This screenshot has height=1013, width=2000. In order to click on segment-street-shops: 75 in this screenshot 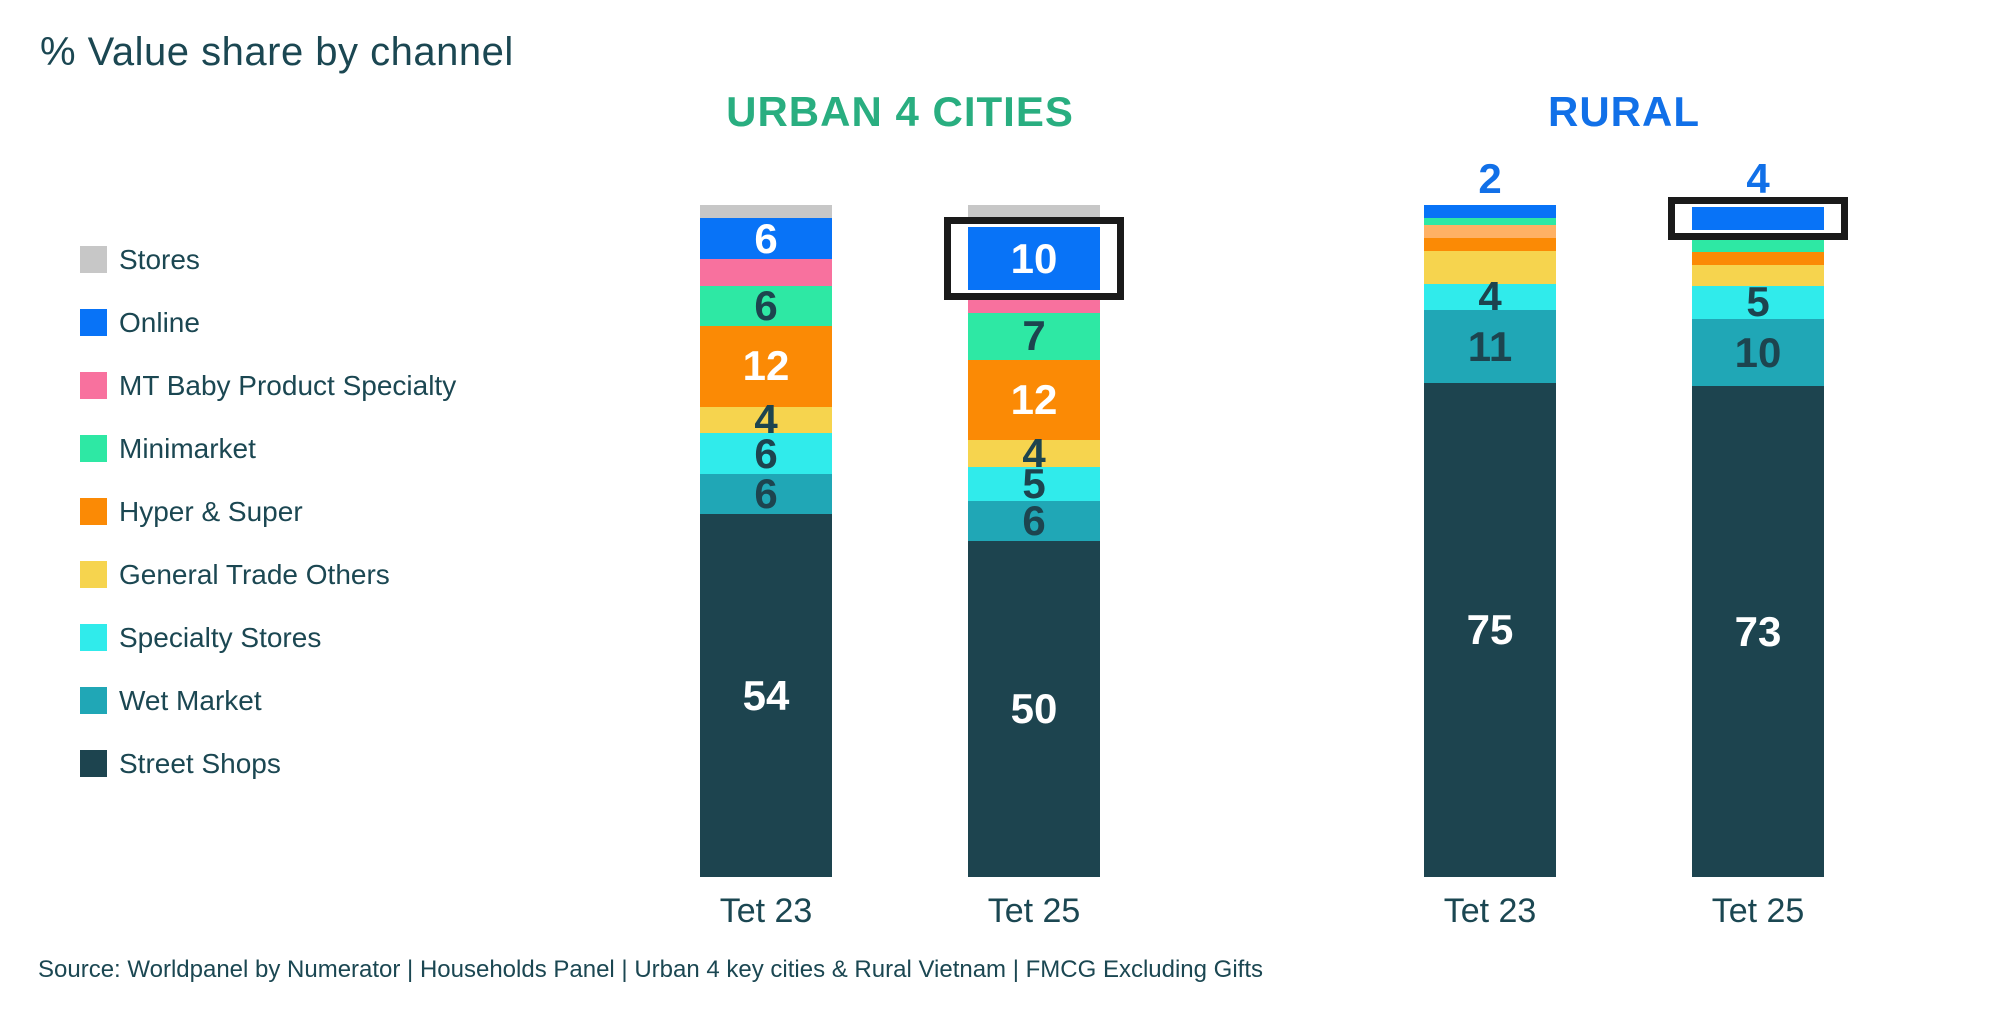, I will do `click(1490, 629)`.